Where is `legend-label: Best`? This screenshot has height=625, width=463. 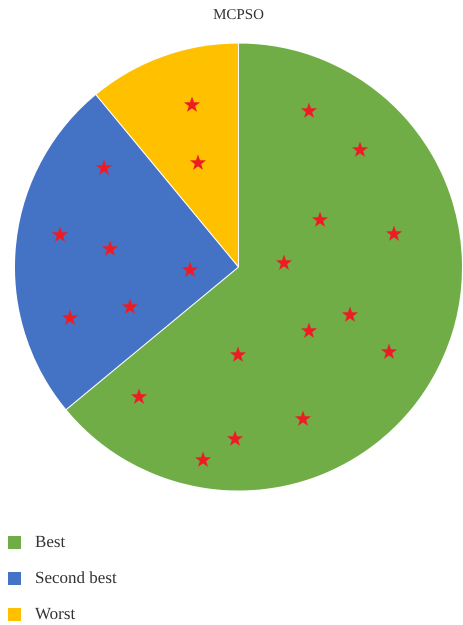 legend-label: Best is located at coordinates (50, 542).